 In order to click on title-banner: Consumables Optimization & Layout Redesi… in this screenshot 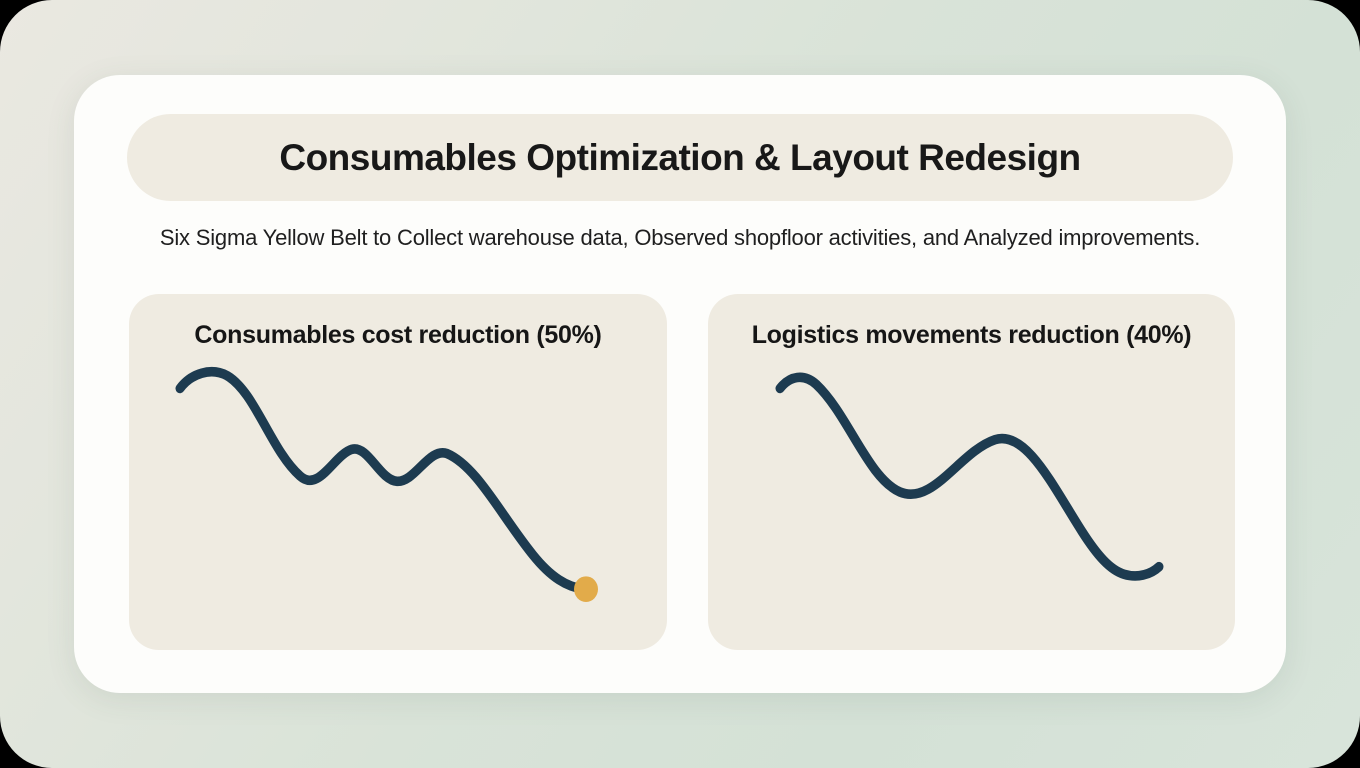, I will do `click(680, 157)`.